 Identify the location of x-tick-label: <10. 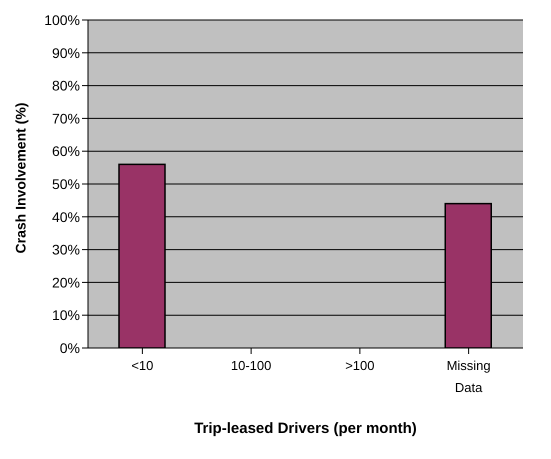
(142, 365).